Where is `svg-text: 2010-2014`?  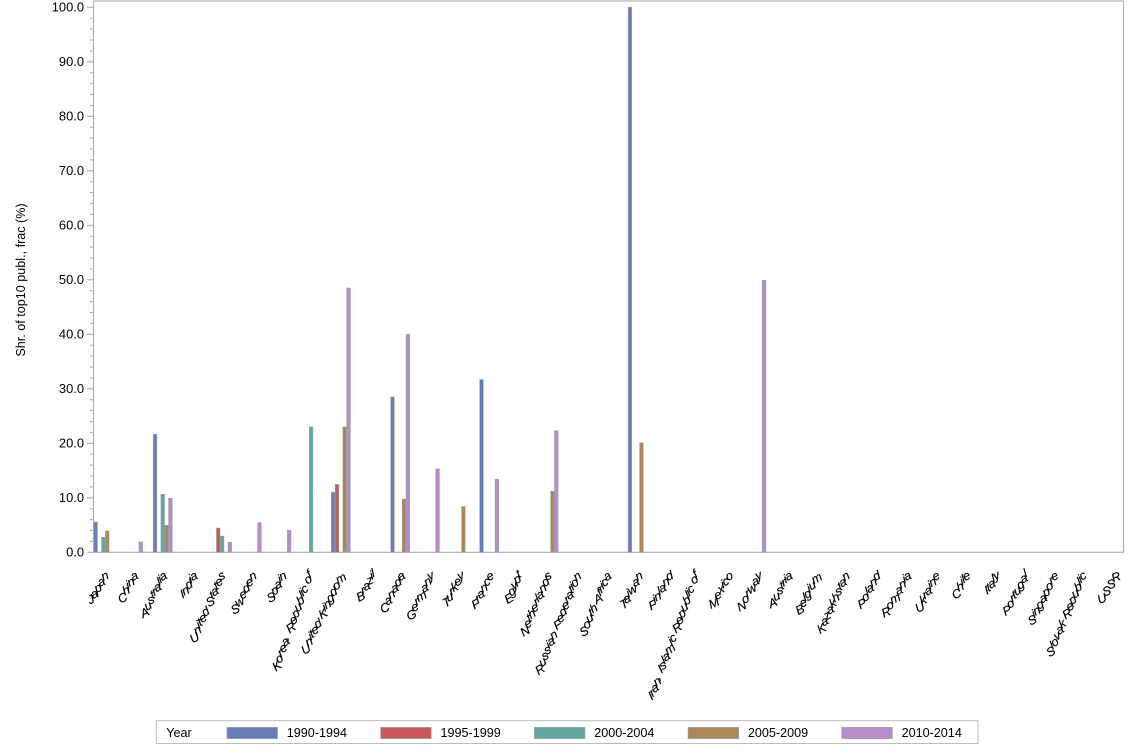
svg-text: 2010-2014 is located at coordinates (932, 733).